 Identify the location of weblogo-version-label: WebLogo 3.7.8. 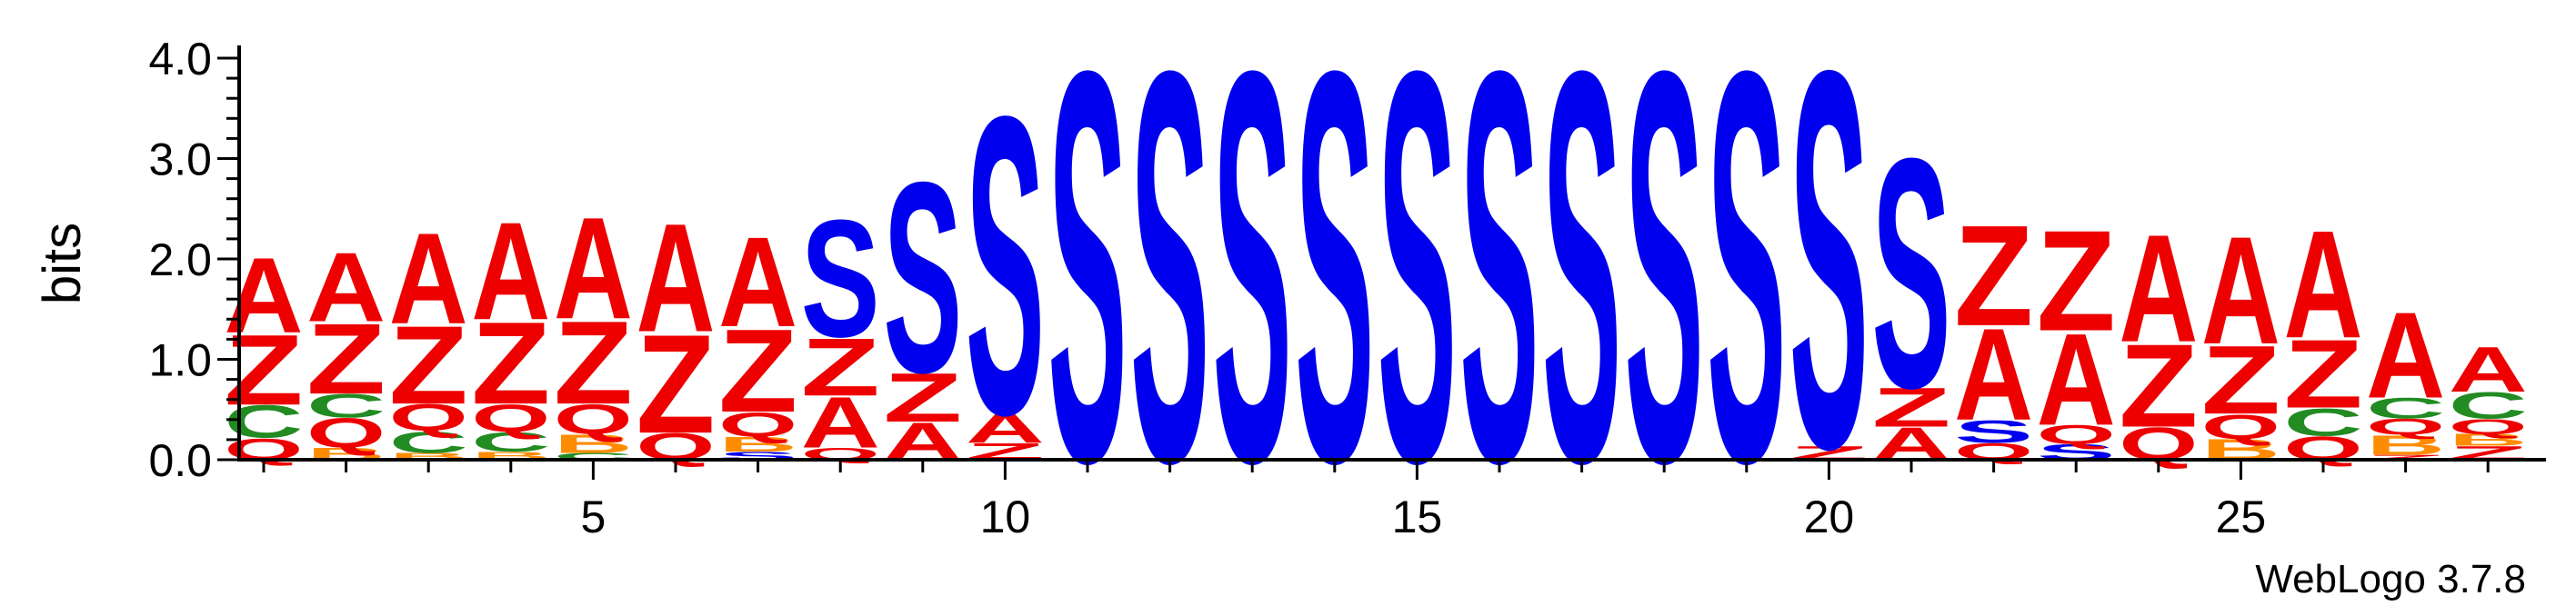
(2391, 579).